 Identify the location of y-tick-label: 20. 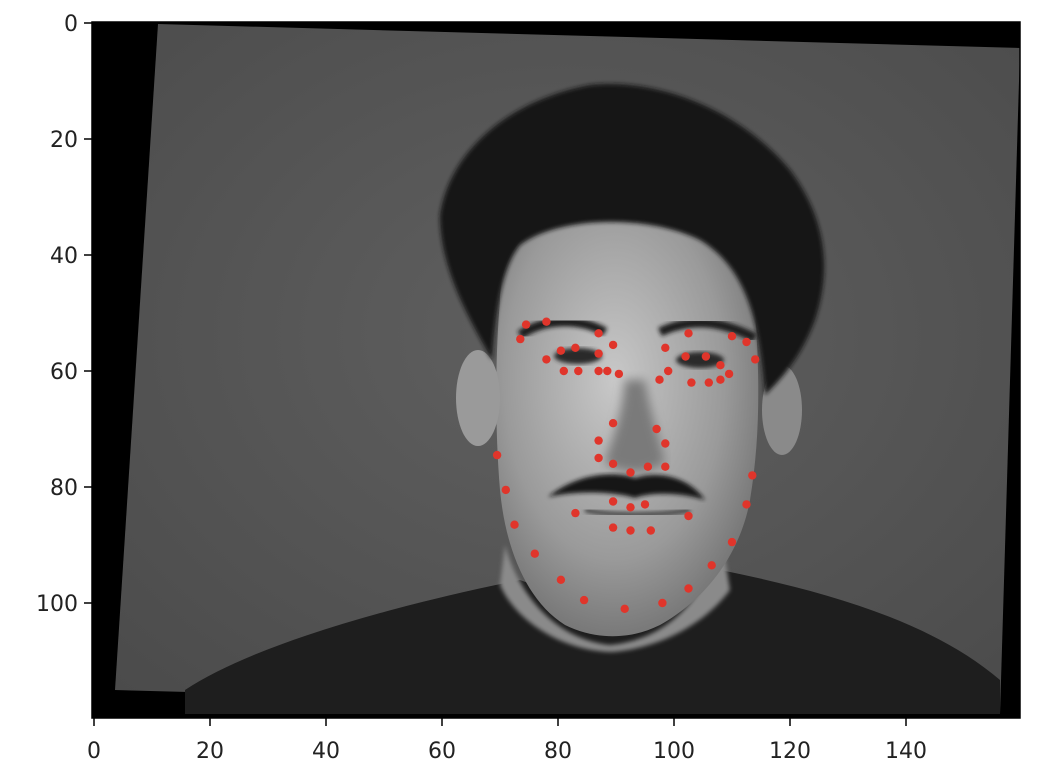
(64, 140).